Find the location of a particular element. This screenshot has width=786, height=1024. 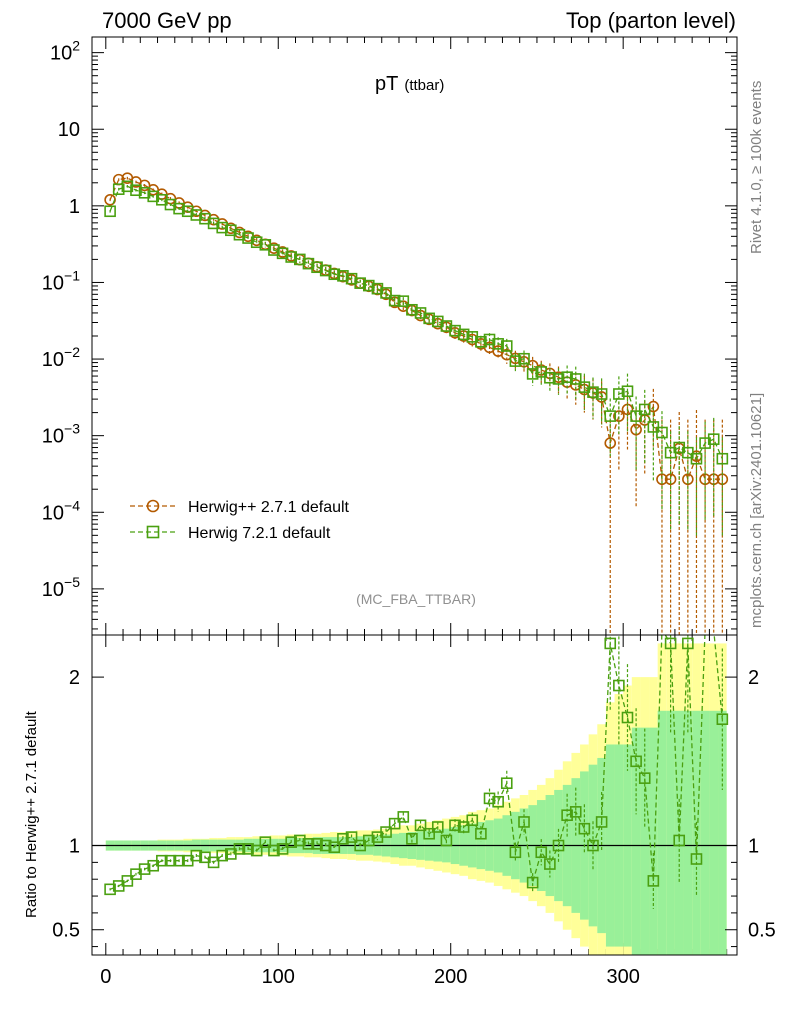

x-tick-label: 0 is located at coordinates (105, 977).